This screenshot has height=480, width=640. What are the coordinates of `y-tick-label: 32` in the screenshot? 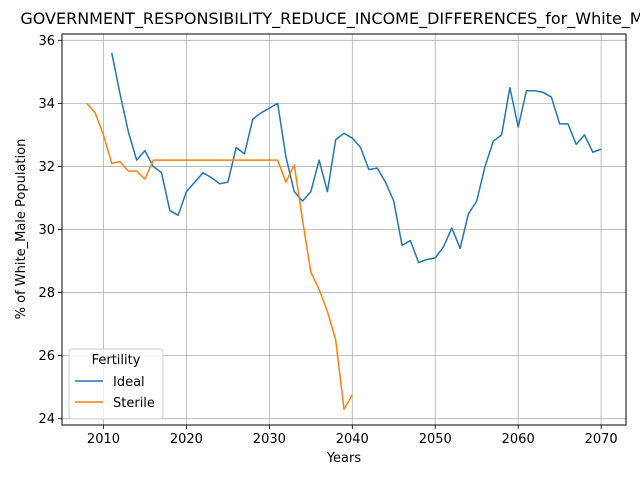 It's located at (46, 167).